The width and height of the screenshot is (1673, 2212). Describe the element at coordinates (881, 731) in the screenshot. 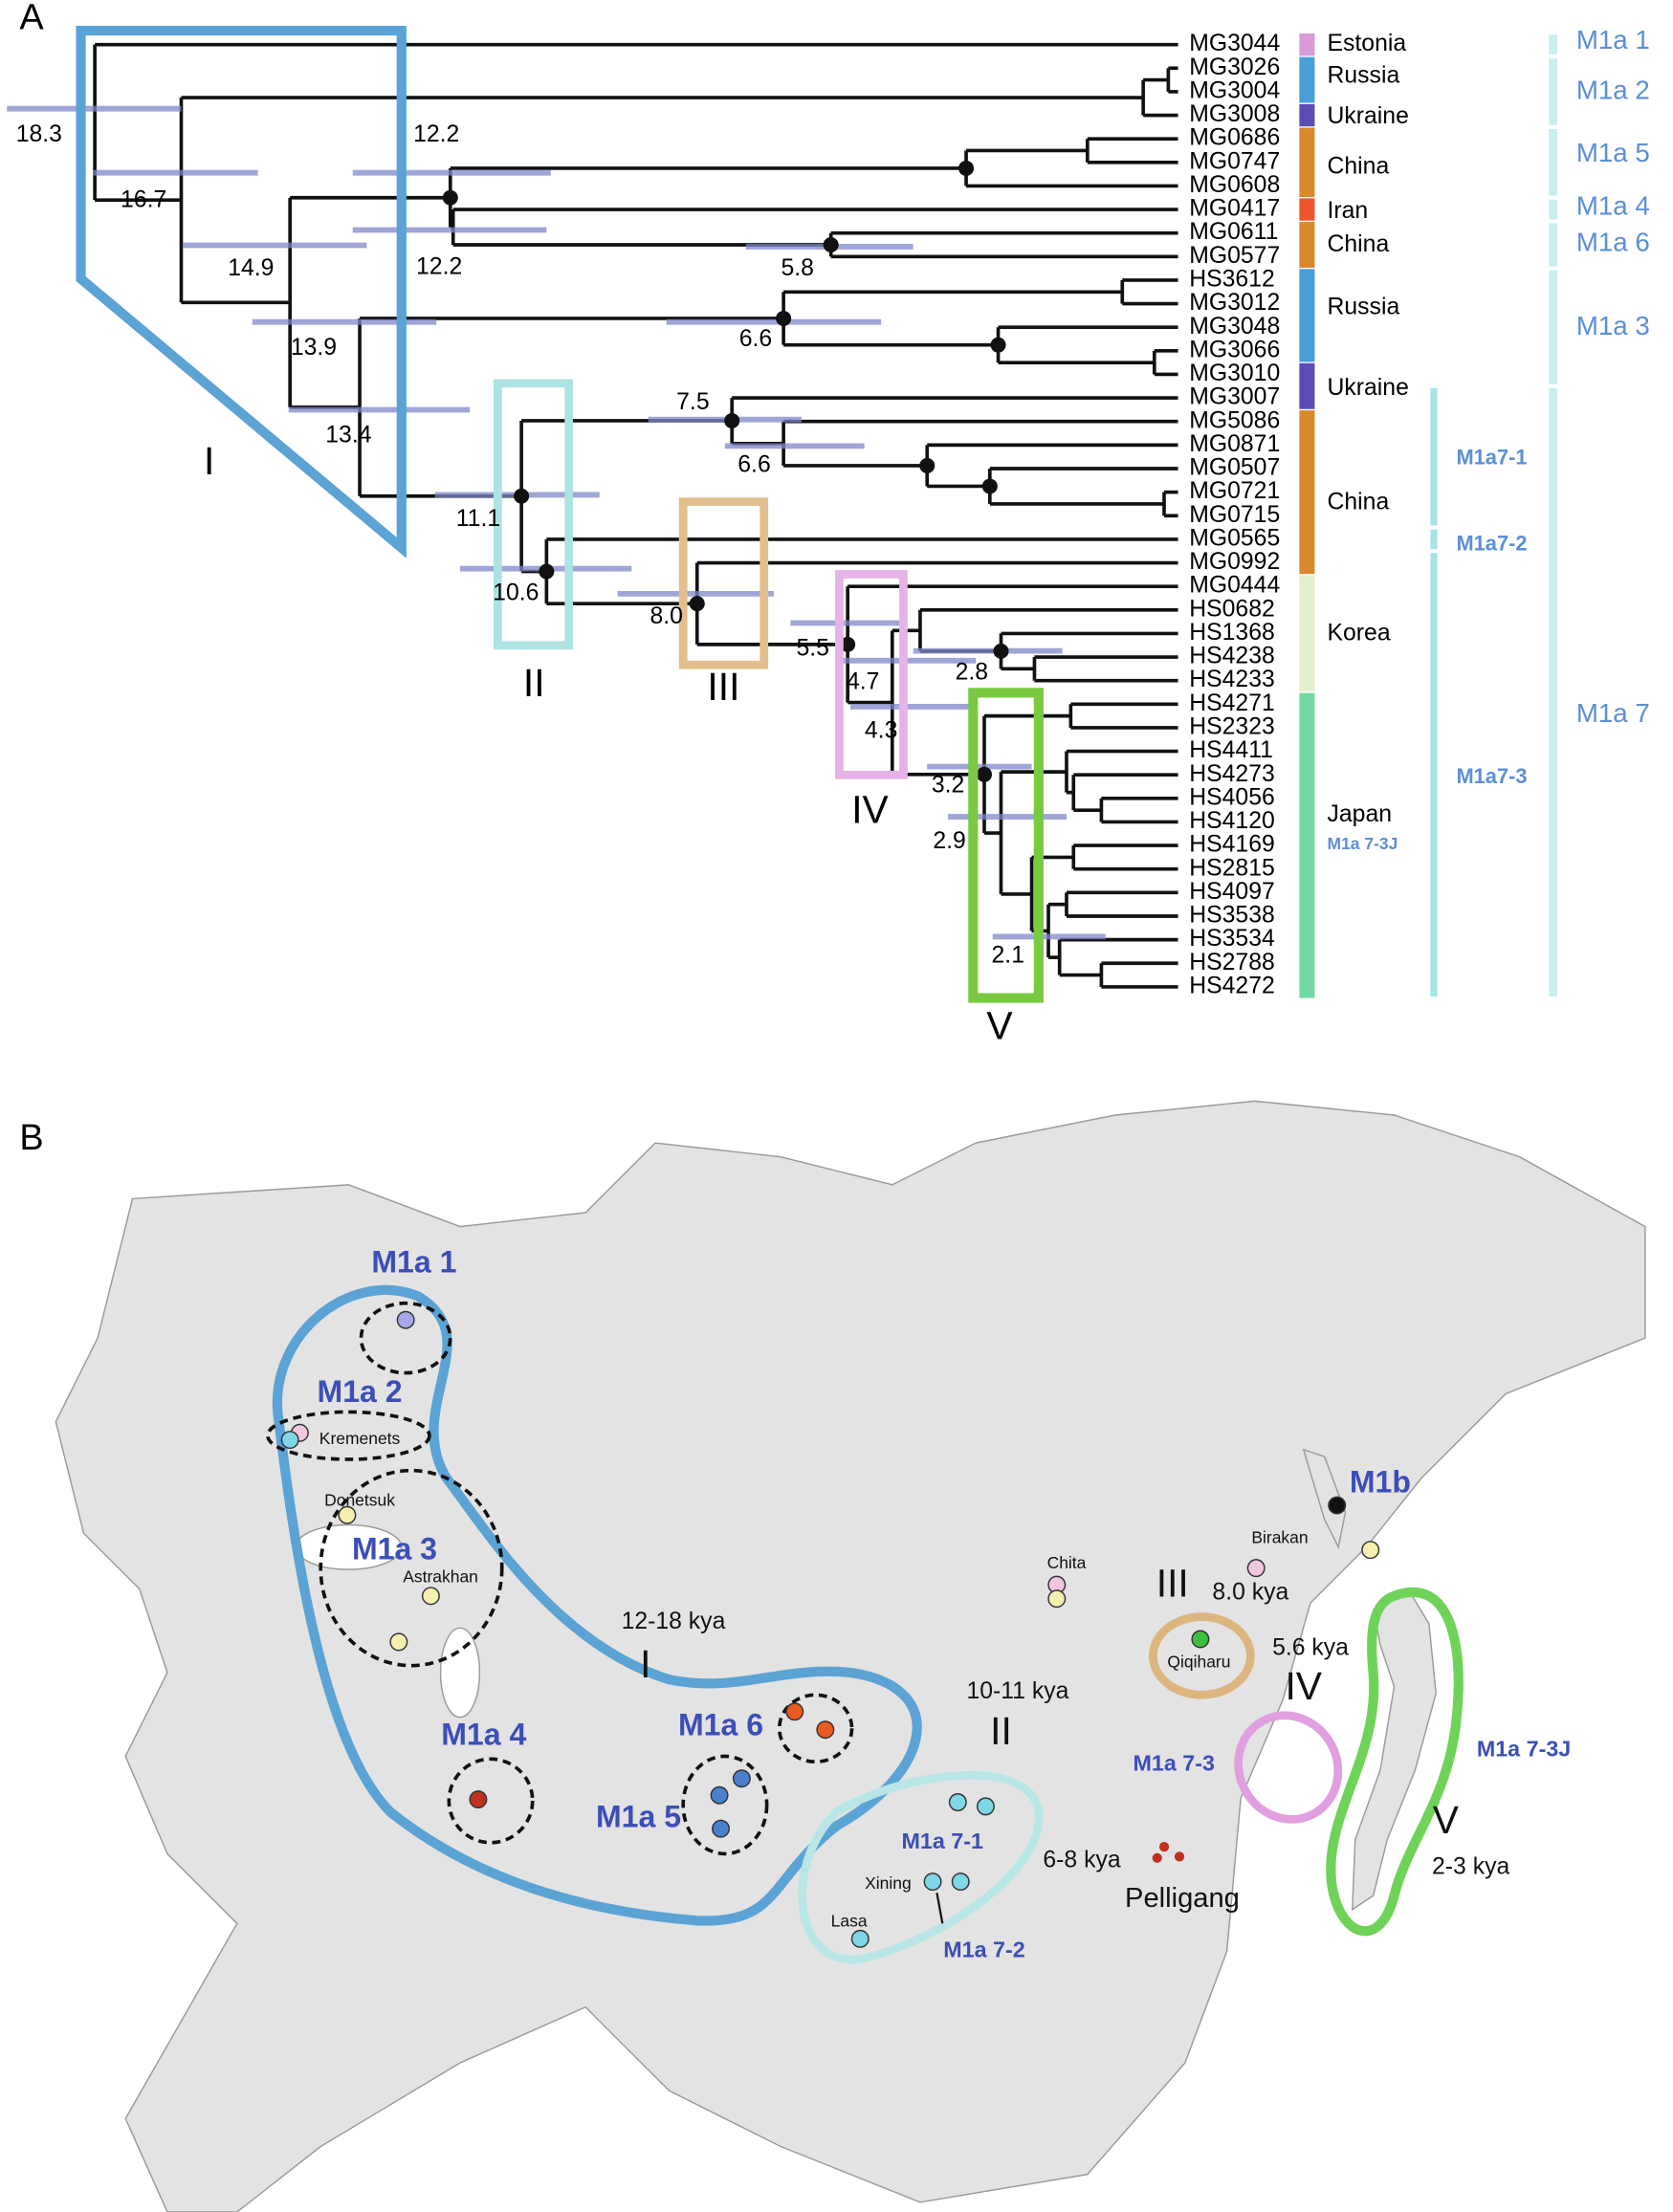

I see `node-age: 4.3` at that location.